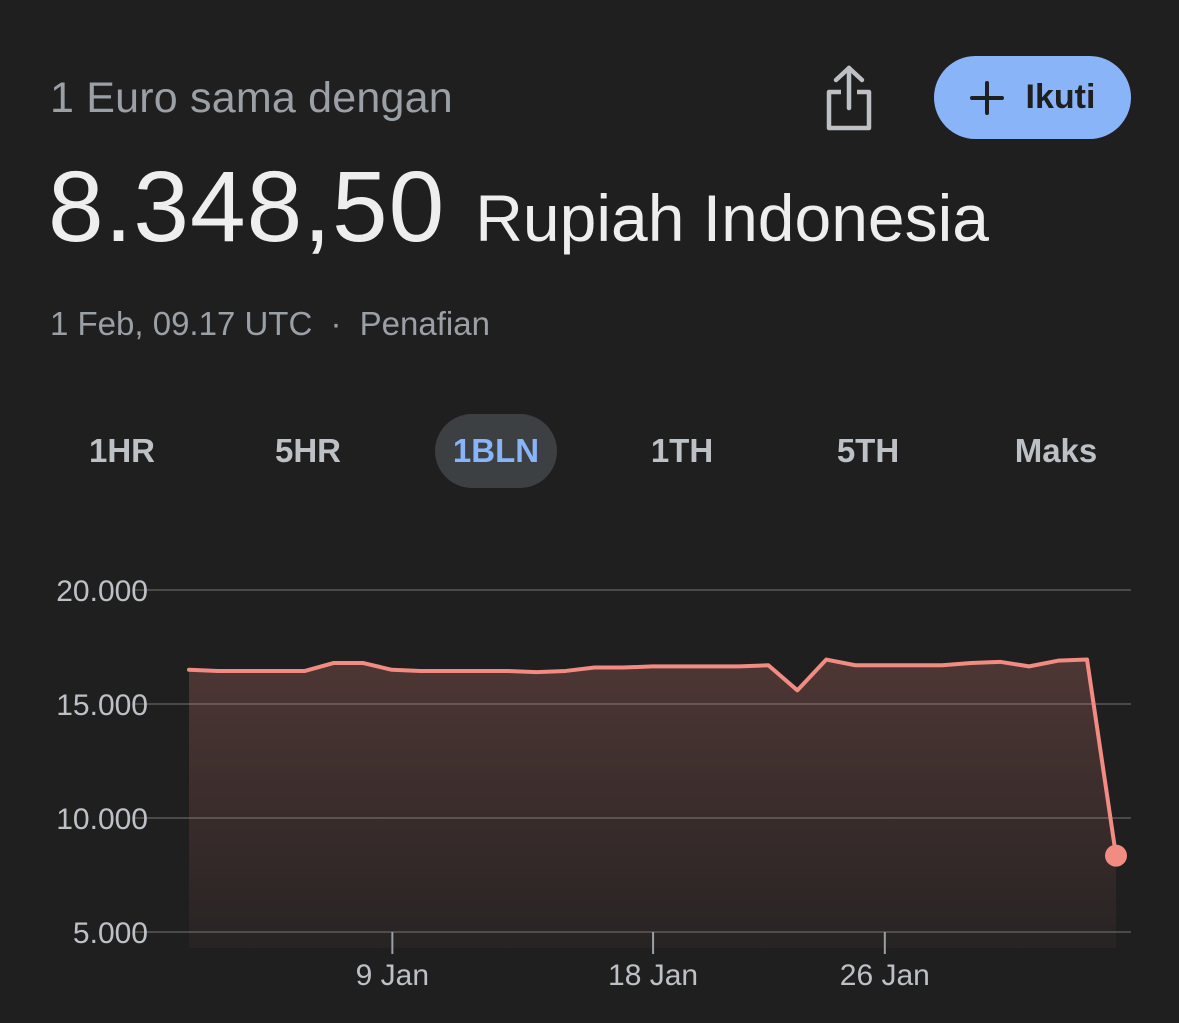 The height and width of the screenshot is (1023, 1179). Describe the element at coordinates (110, 933) in the screenshot. I see `y-tick-label: 5.000` at that location.